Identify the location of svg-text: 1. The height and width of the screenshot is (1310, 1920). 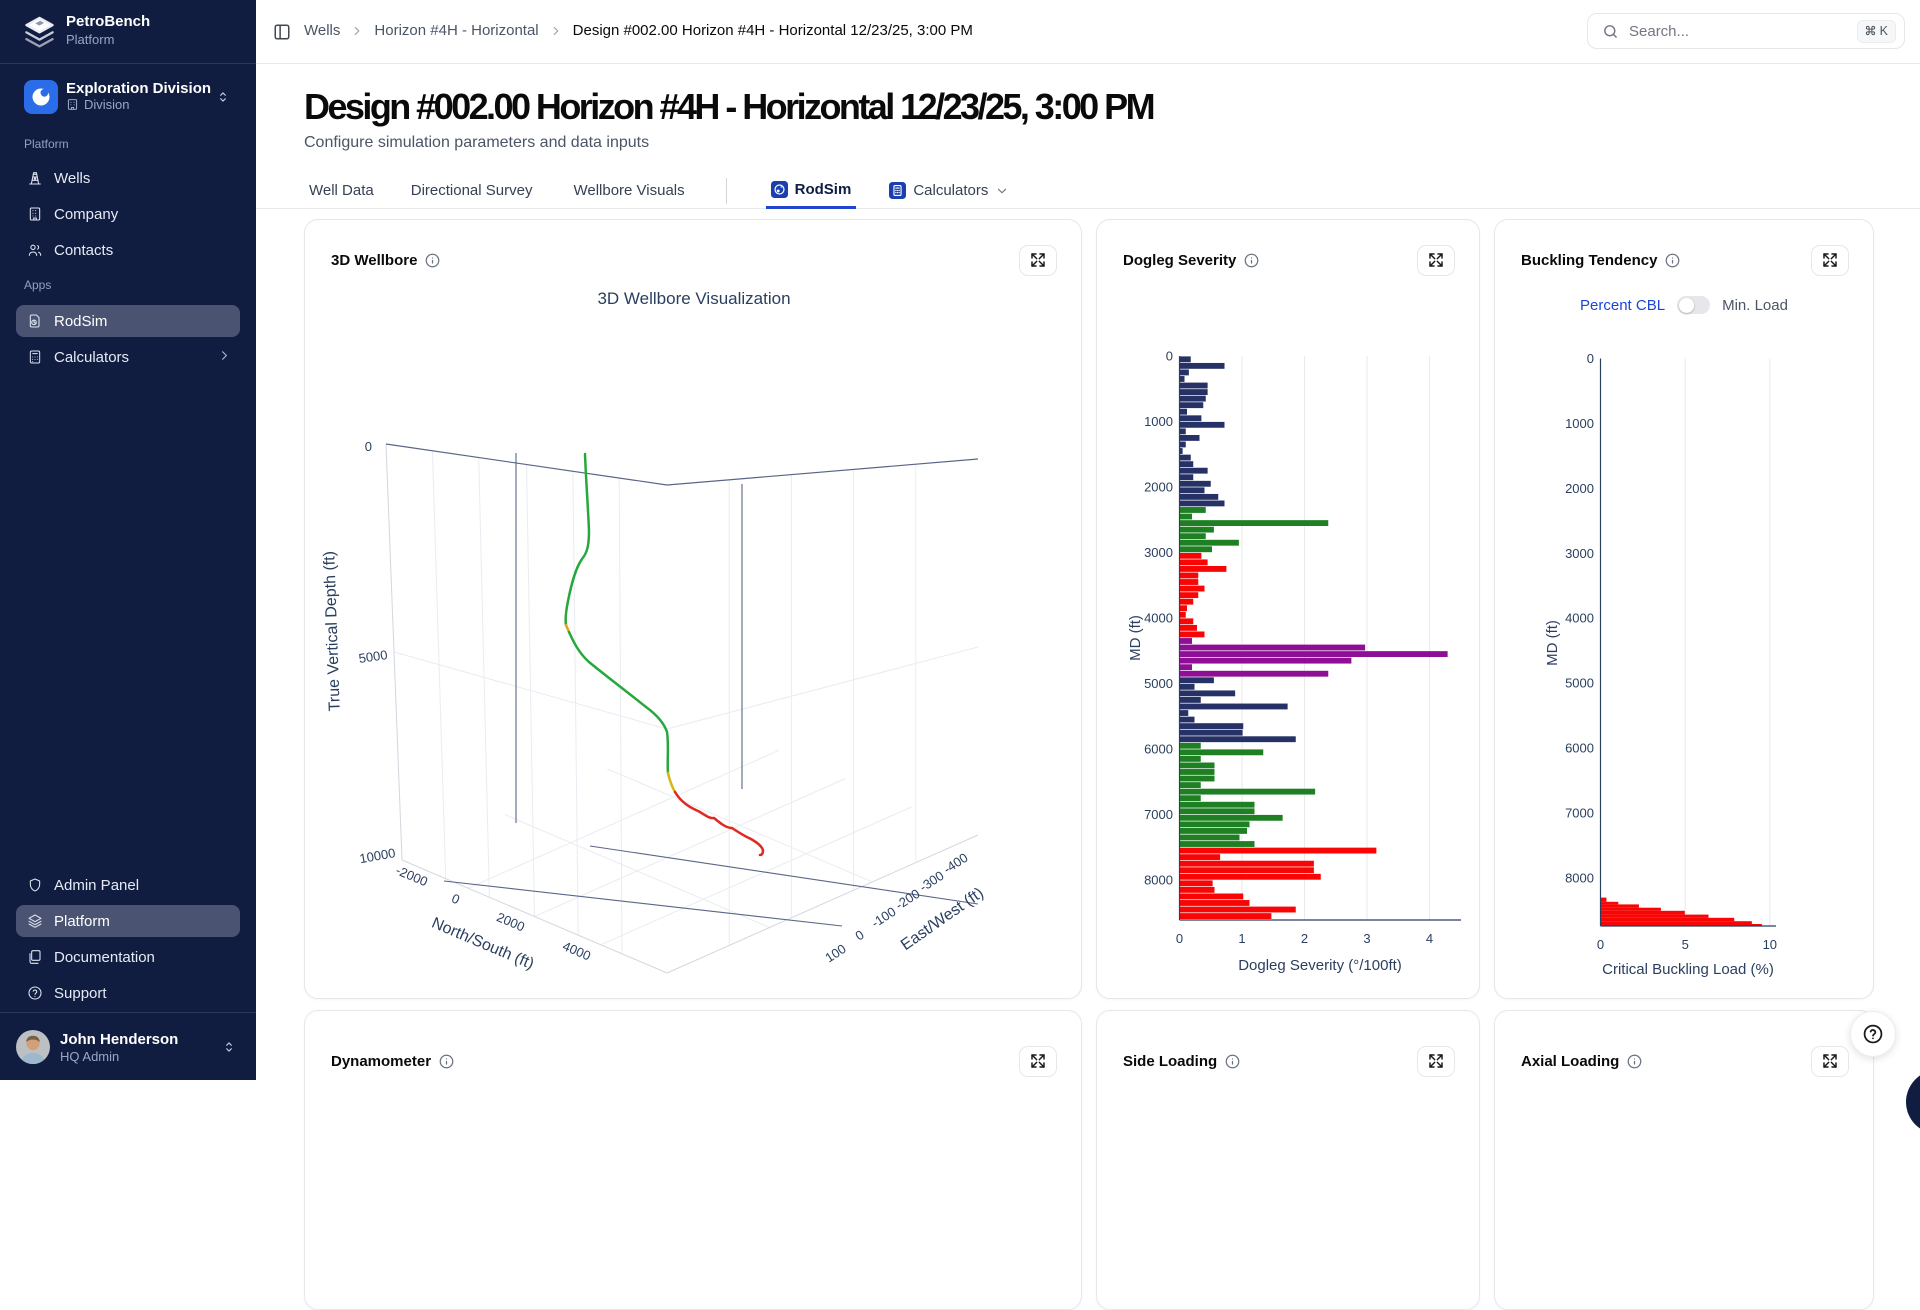
(1241, 938).